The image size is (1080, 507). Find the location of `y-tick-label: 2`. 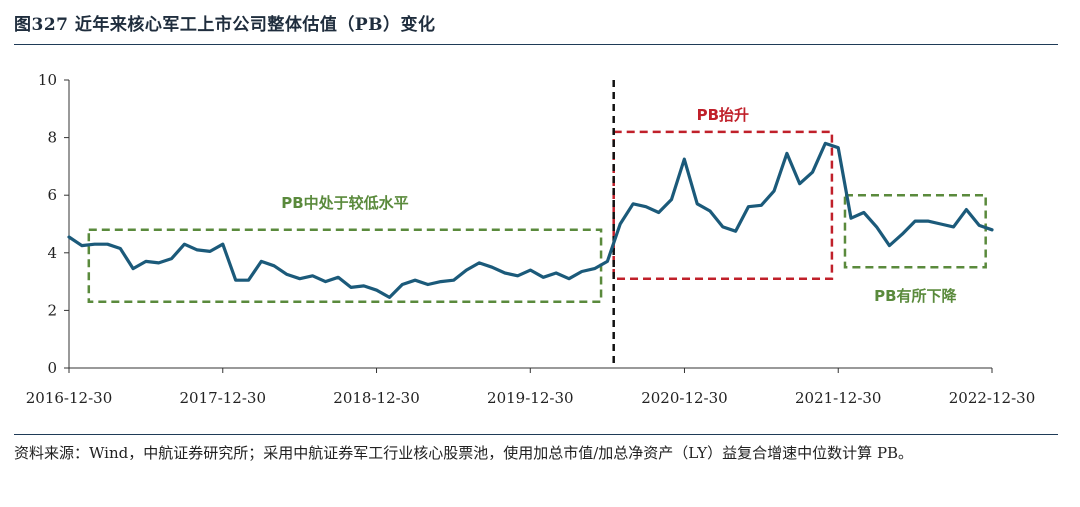

y-tick-label: 2 is located at coordinates (52, 310).